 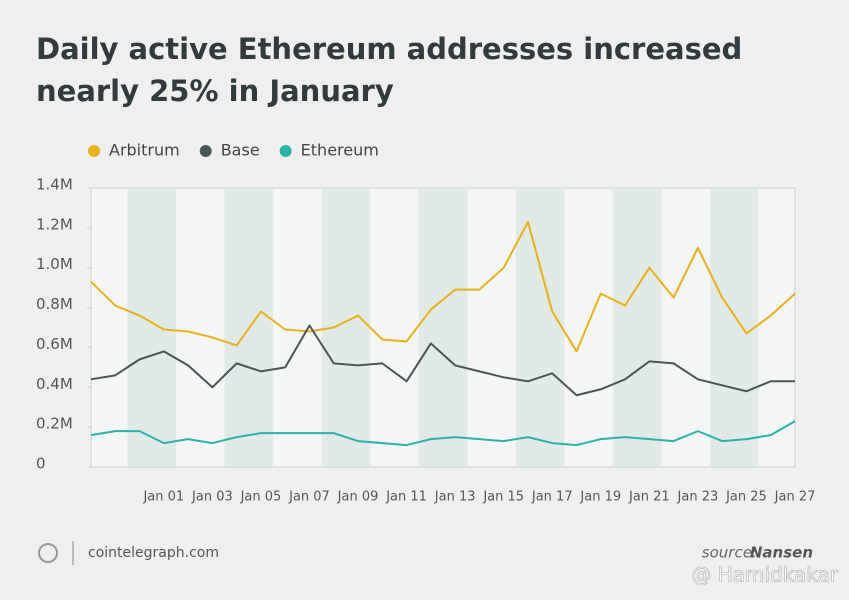 I want to click on y-tick-label: 0.6M, so click(x=54, y=344).